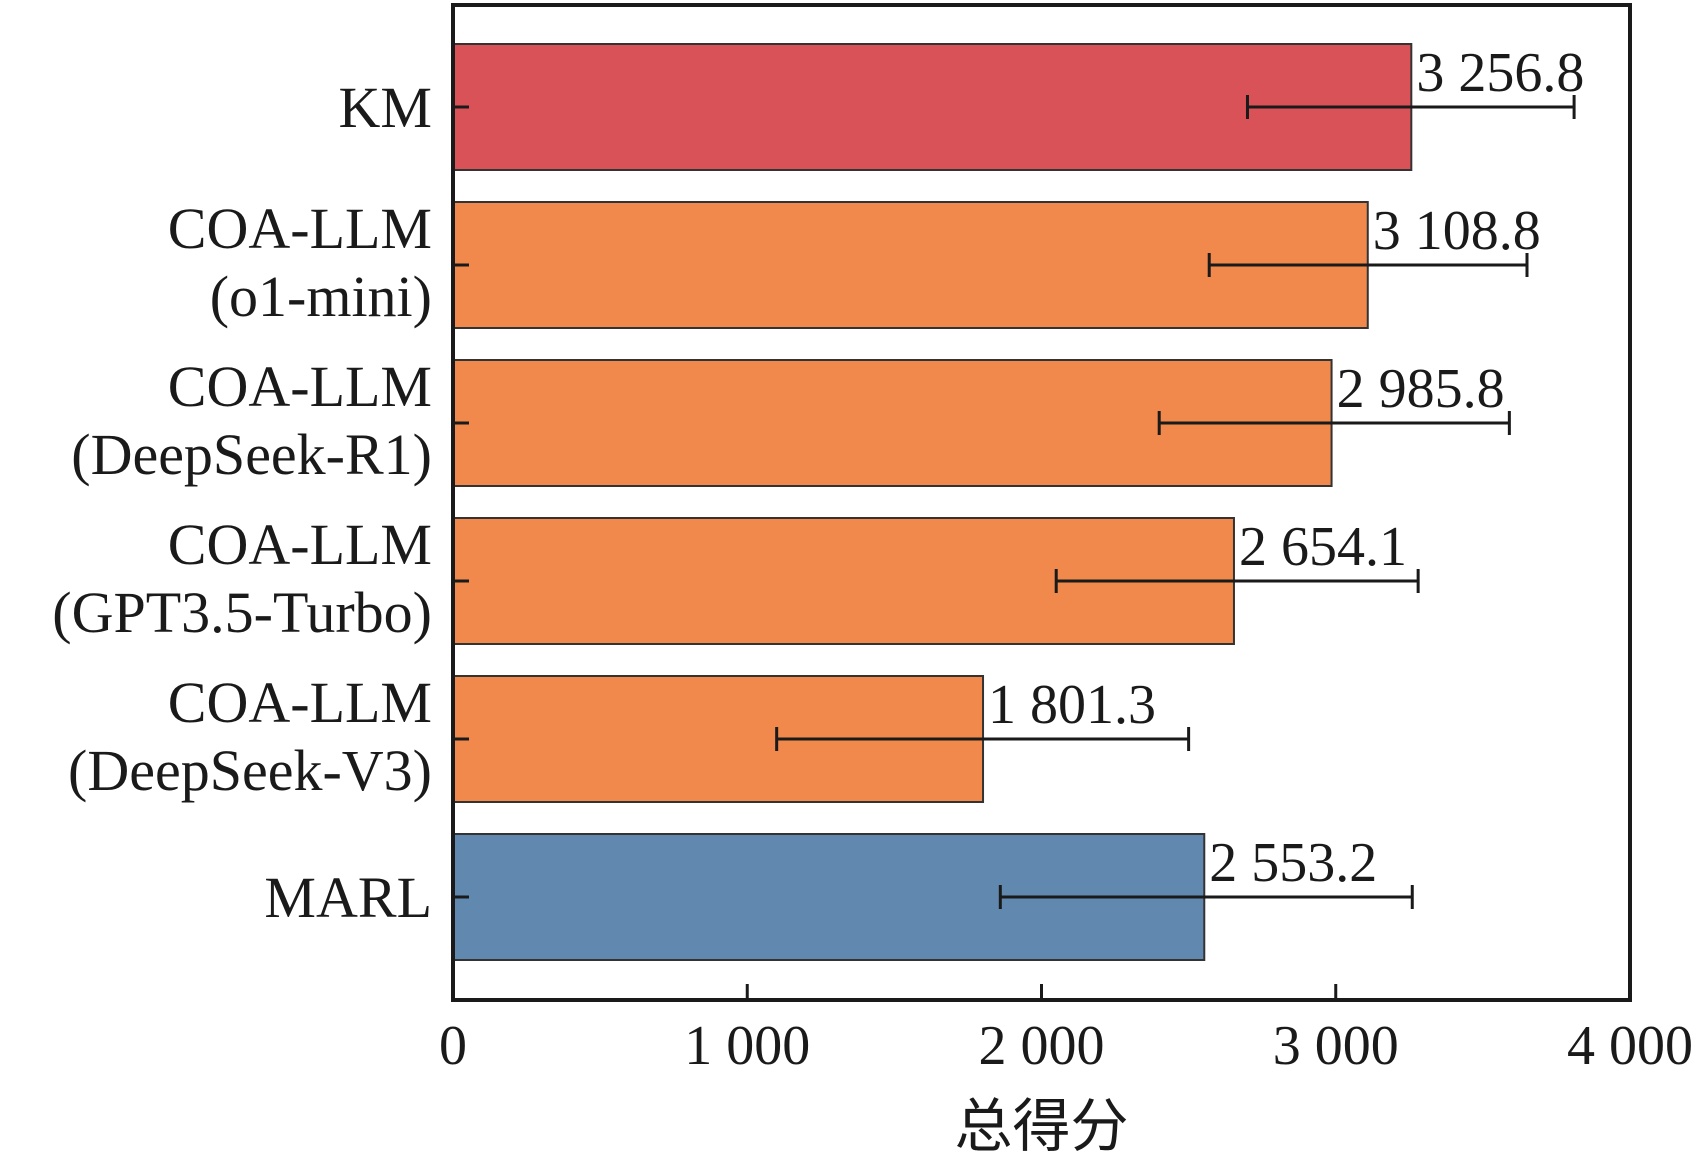 The width and height of the screenshot is (1701, 1156). I want to click on data-label: 2 654.1, so click(1323, 547).